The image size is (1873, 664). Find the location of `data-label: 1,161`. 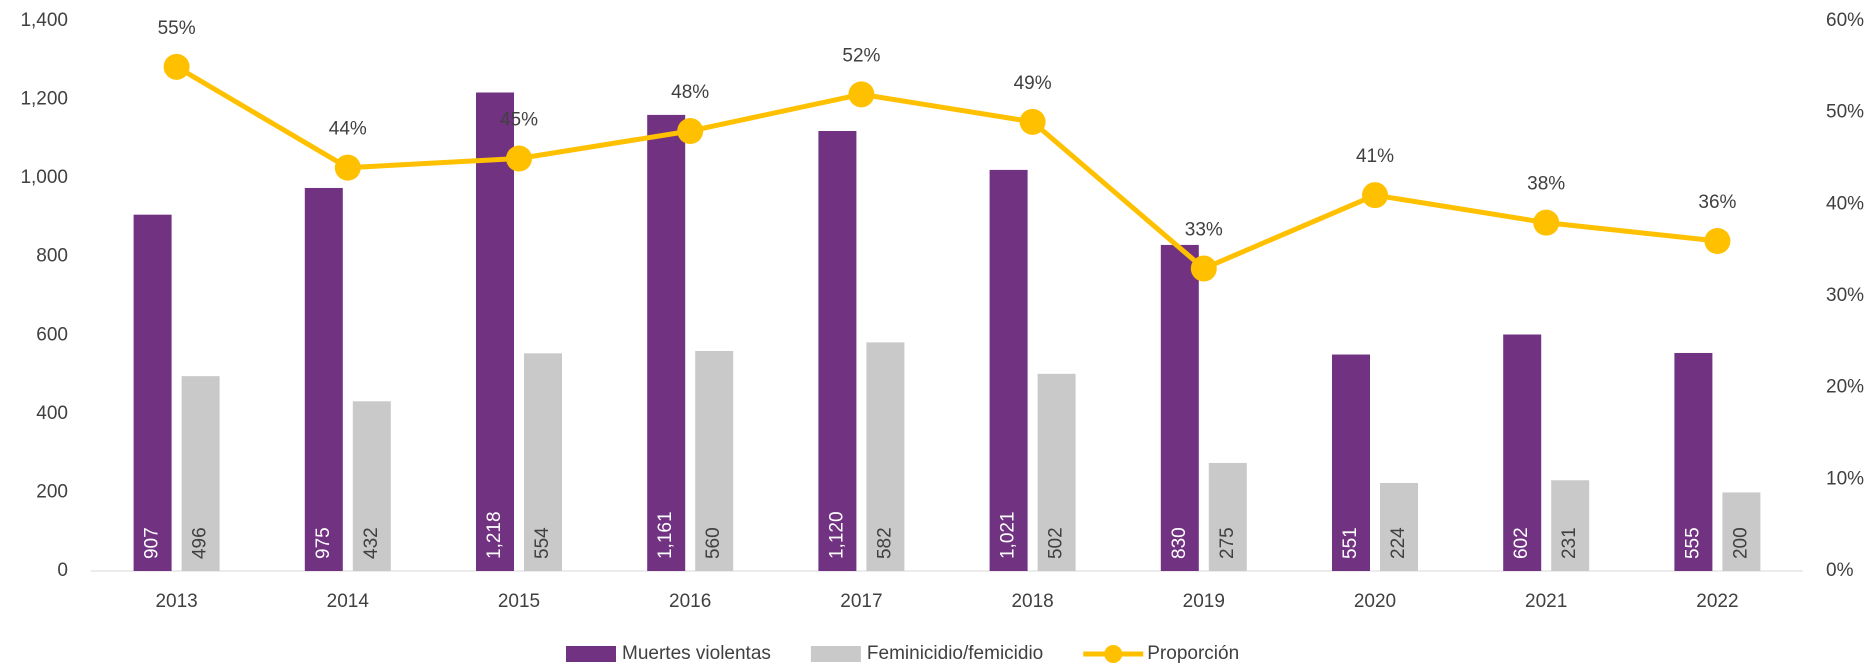

data-label: 1,161 is located at coordinates (665, 535).